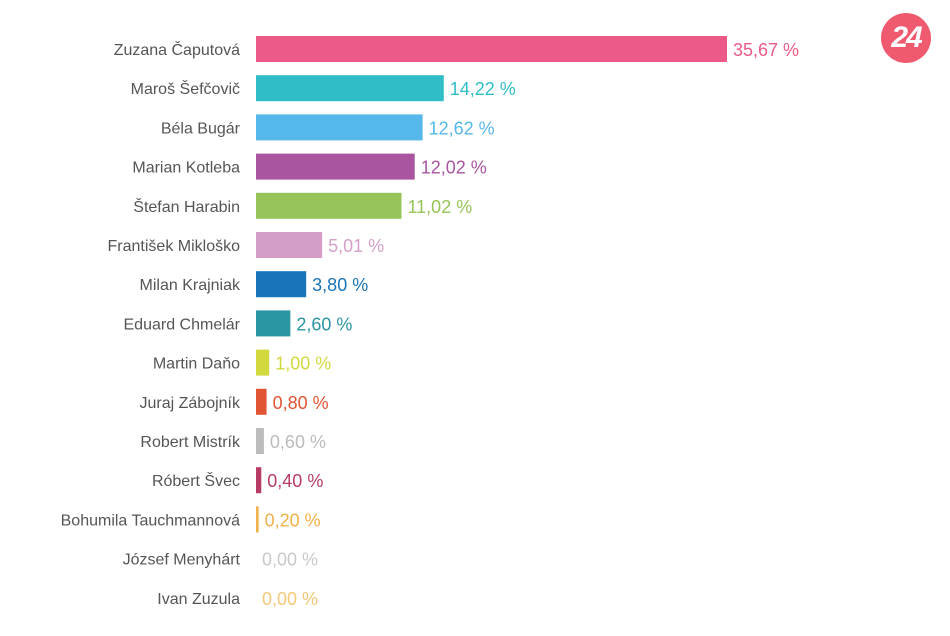  What do you see at coordinates (198, 599) in the screenshot?
I see `candidate-label: Ivan Zuzula` at bounding box center [198, 599].